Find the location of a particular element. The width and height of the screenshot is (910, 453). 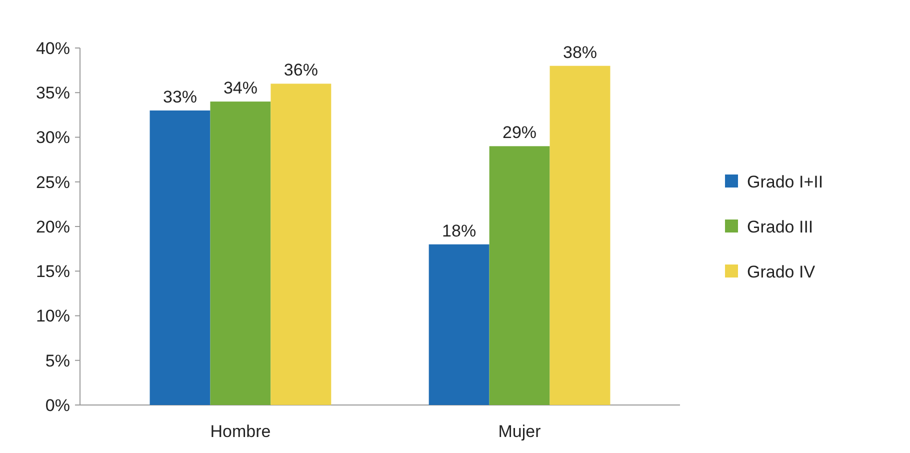

y-tick-label: 10% is located at coordinates (53, 316).